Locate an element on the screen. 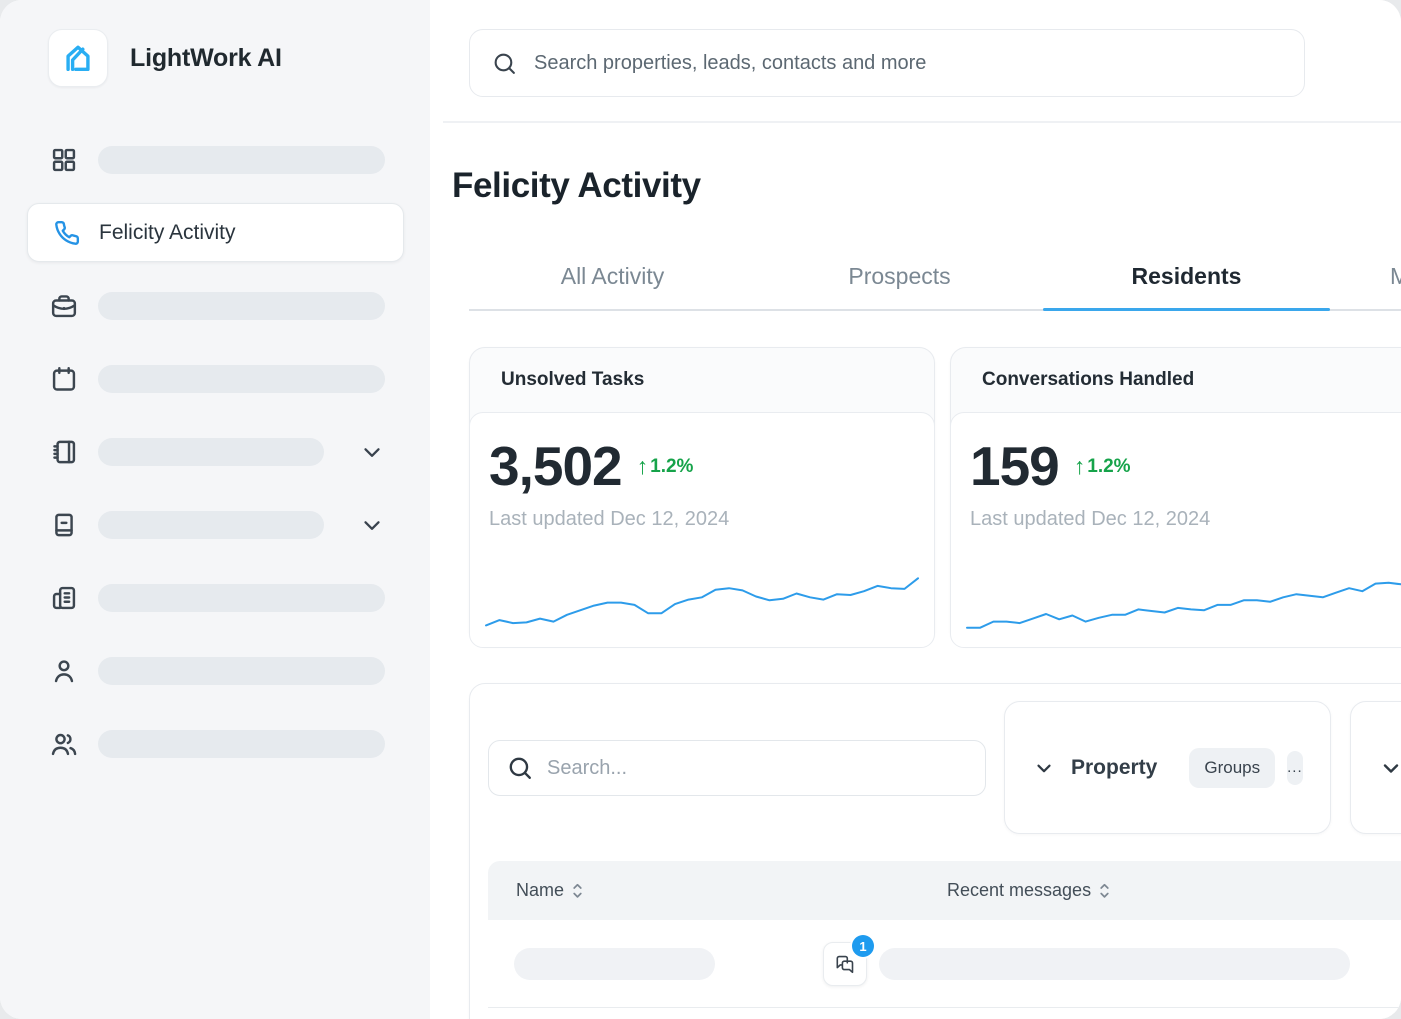 The width and height of the screenshot is (1401, 1019). sidebar-item-notebook is located at coordinates (217, 452).